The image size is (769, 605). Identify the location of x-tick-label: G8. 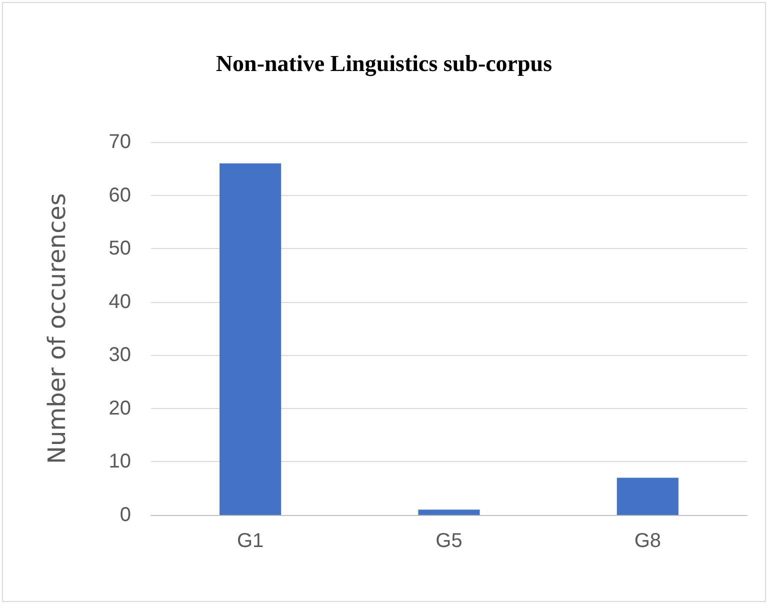
(648, 541).